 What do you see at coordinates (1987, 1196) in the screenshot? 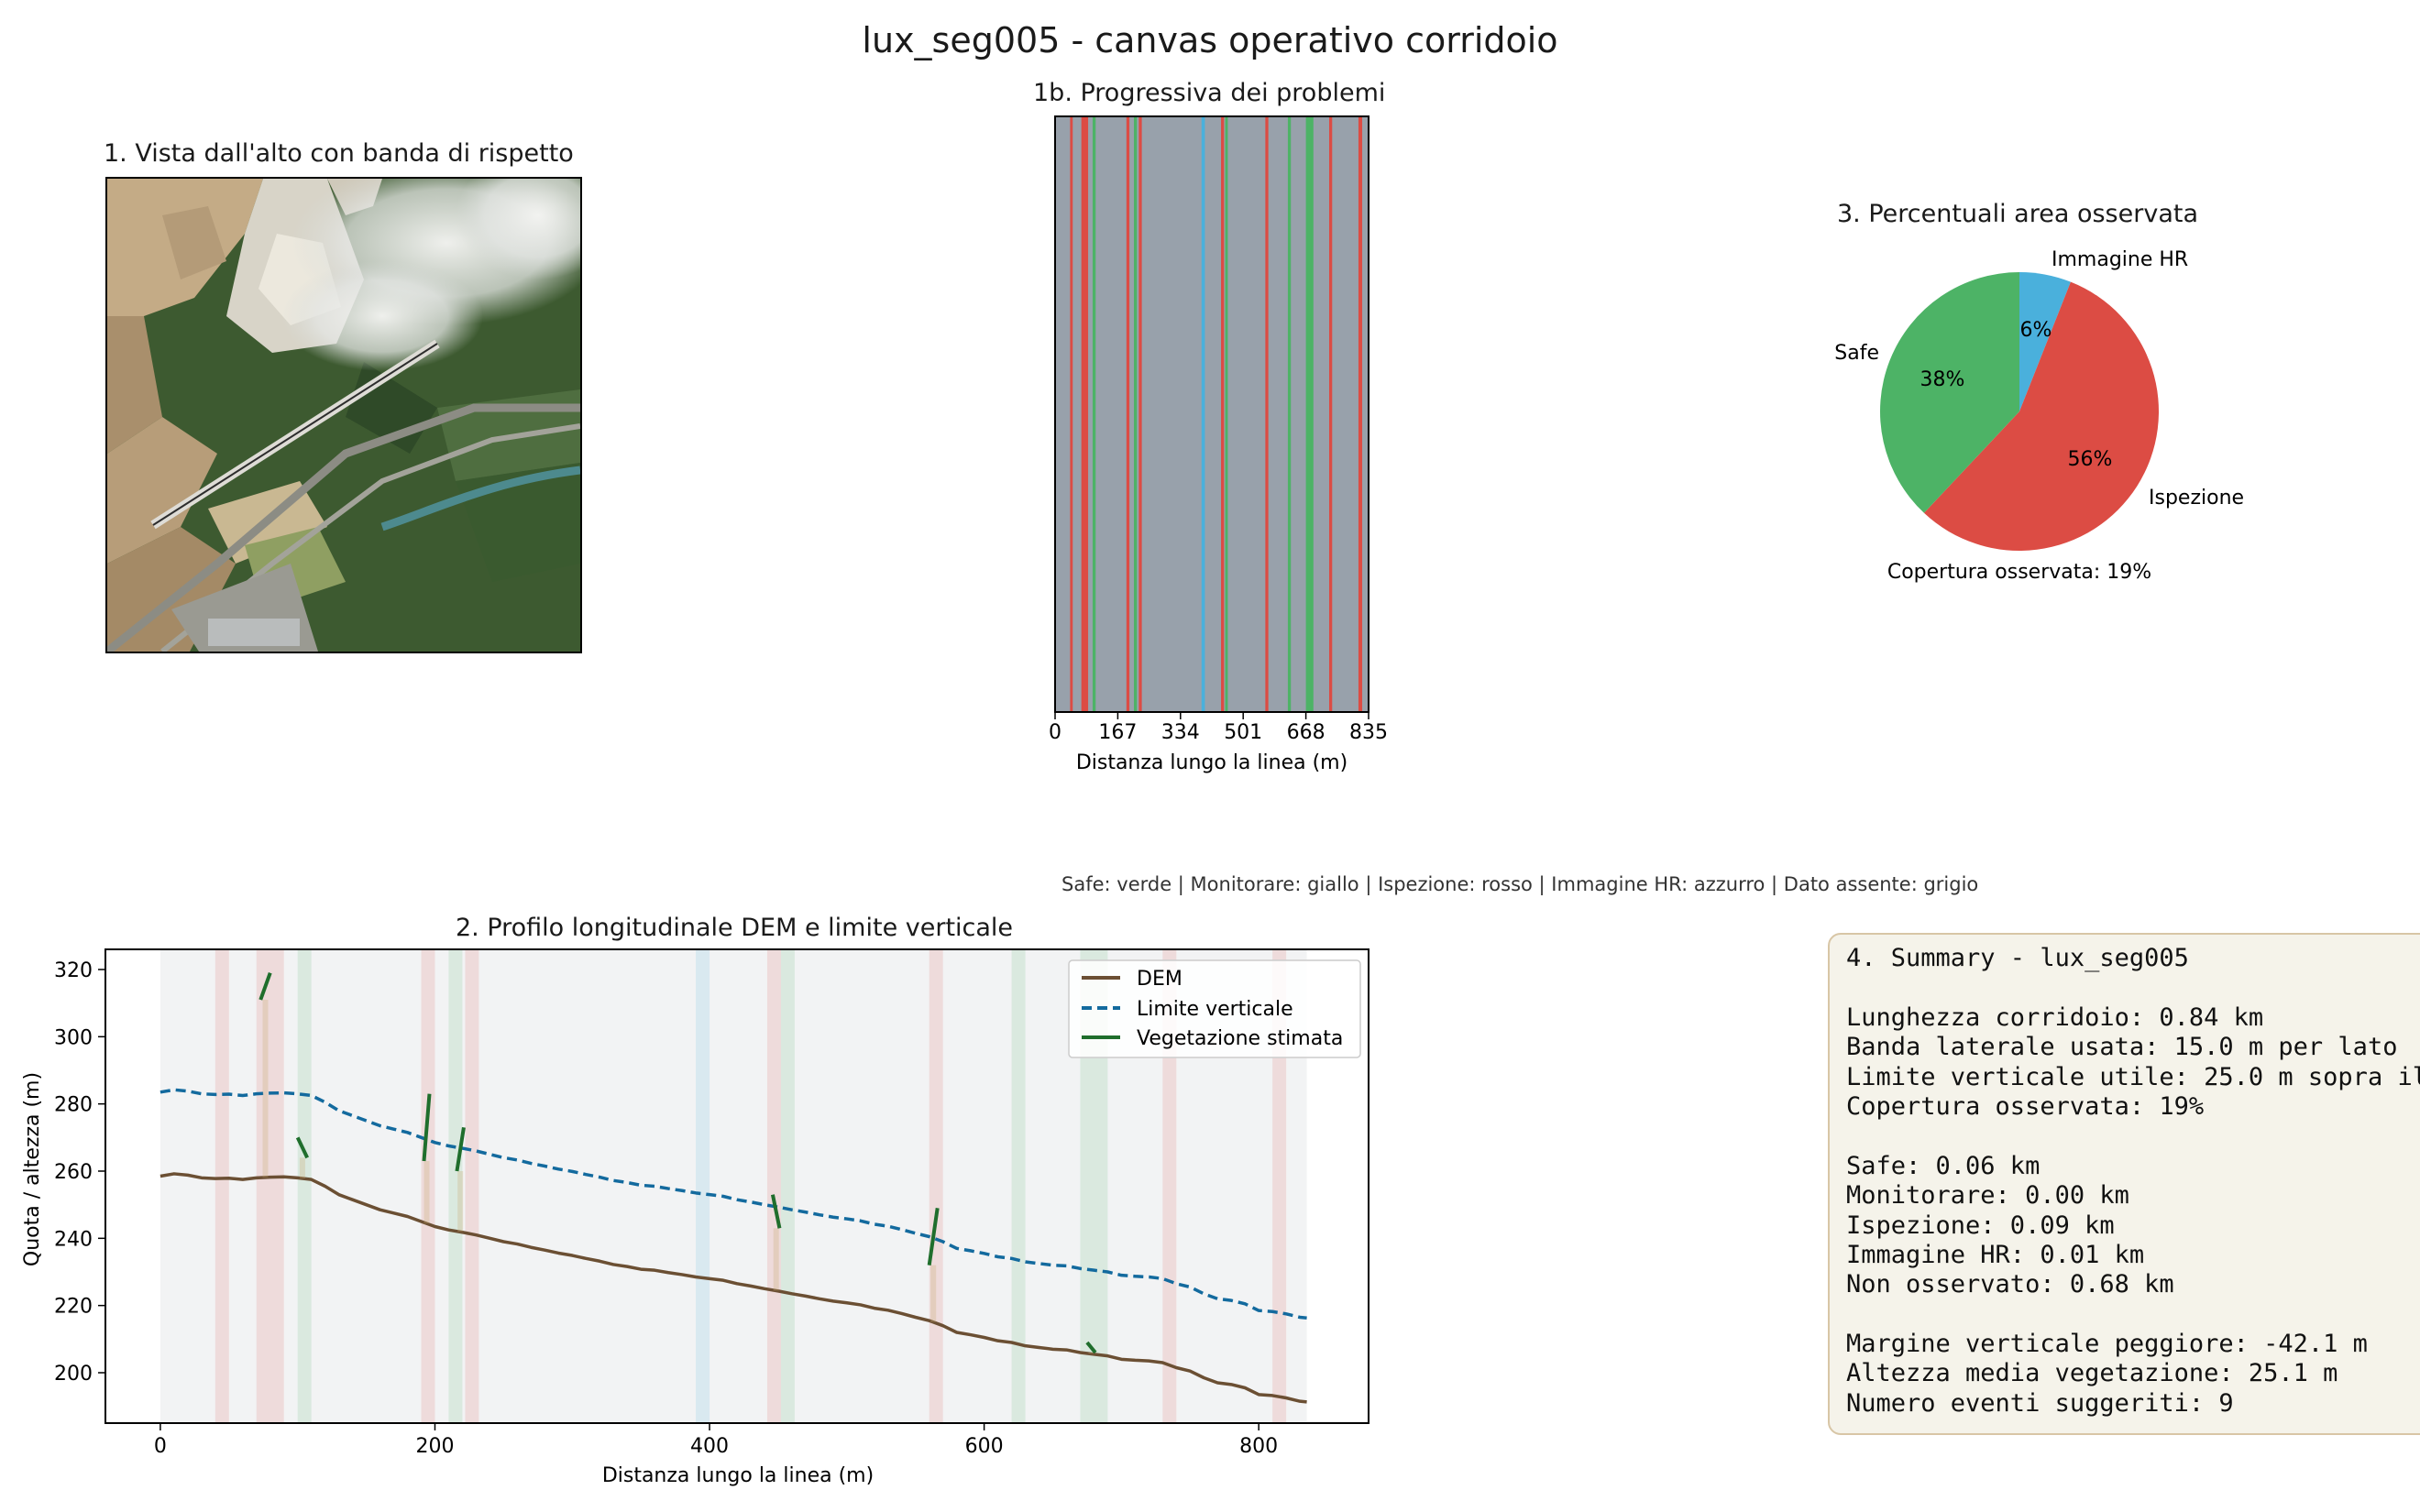
I see `summary-line-monitor: Monitorare: 0.00 km` at bounding box center [1987, 1196].